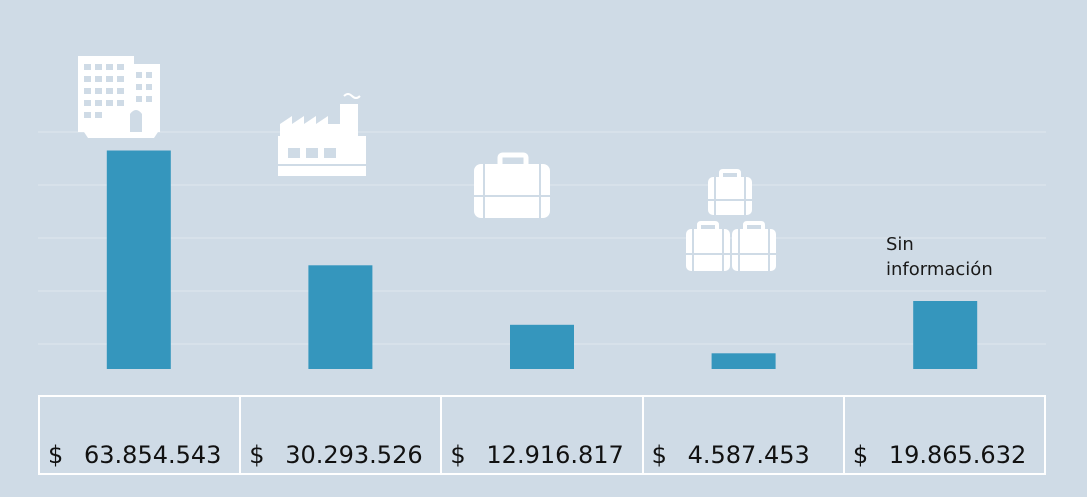 This screenshot has height=497, width=1087. What do you see at coordinates (957, 455) in the screenshot?
I see `value-label: 19.865.632` at bounding box center [957, 455].